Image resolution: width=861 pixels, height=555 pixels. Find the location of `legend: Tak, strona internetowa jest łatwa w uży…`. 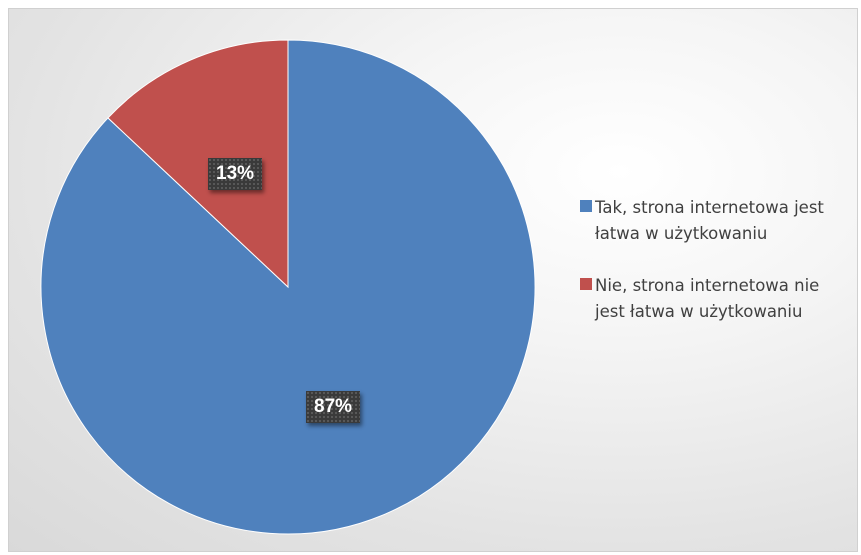

legend: Tak, strona internetowa jest łatwa w uży… is located at coordinates (715, 273).